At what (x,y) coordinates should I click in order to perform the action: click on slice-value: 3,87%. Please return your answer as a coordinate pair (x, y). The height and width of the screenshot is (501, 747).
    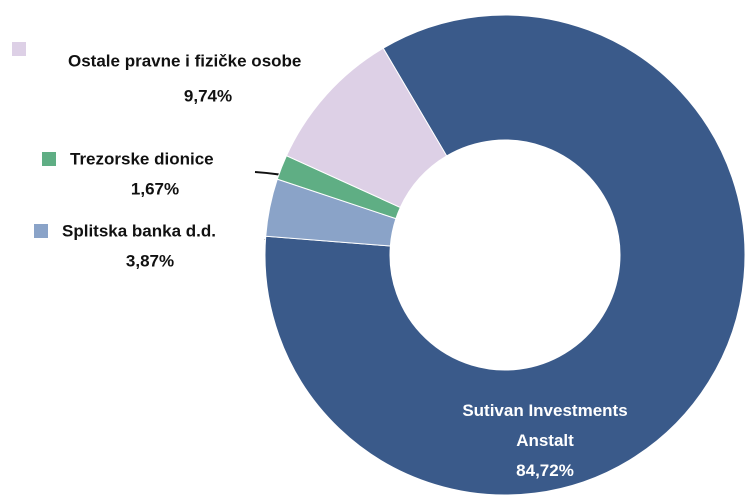
    Looking at the image, I should click on (150, 260).